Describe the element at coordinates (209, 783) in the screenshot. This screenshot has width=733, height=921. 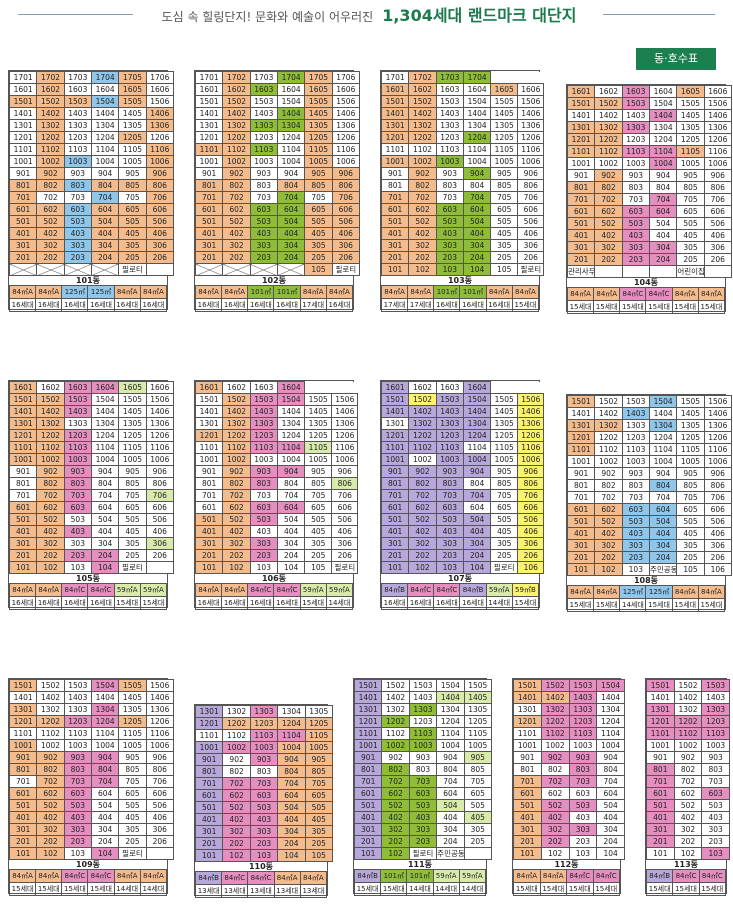
I see `unit-cell: 701` at that location.